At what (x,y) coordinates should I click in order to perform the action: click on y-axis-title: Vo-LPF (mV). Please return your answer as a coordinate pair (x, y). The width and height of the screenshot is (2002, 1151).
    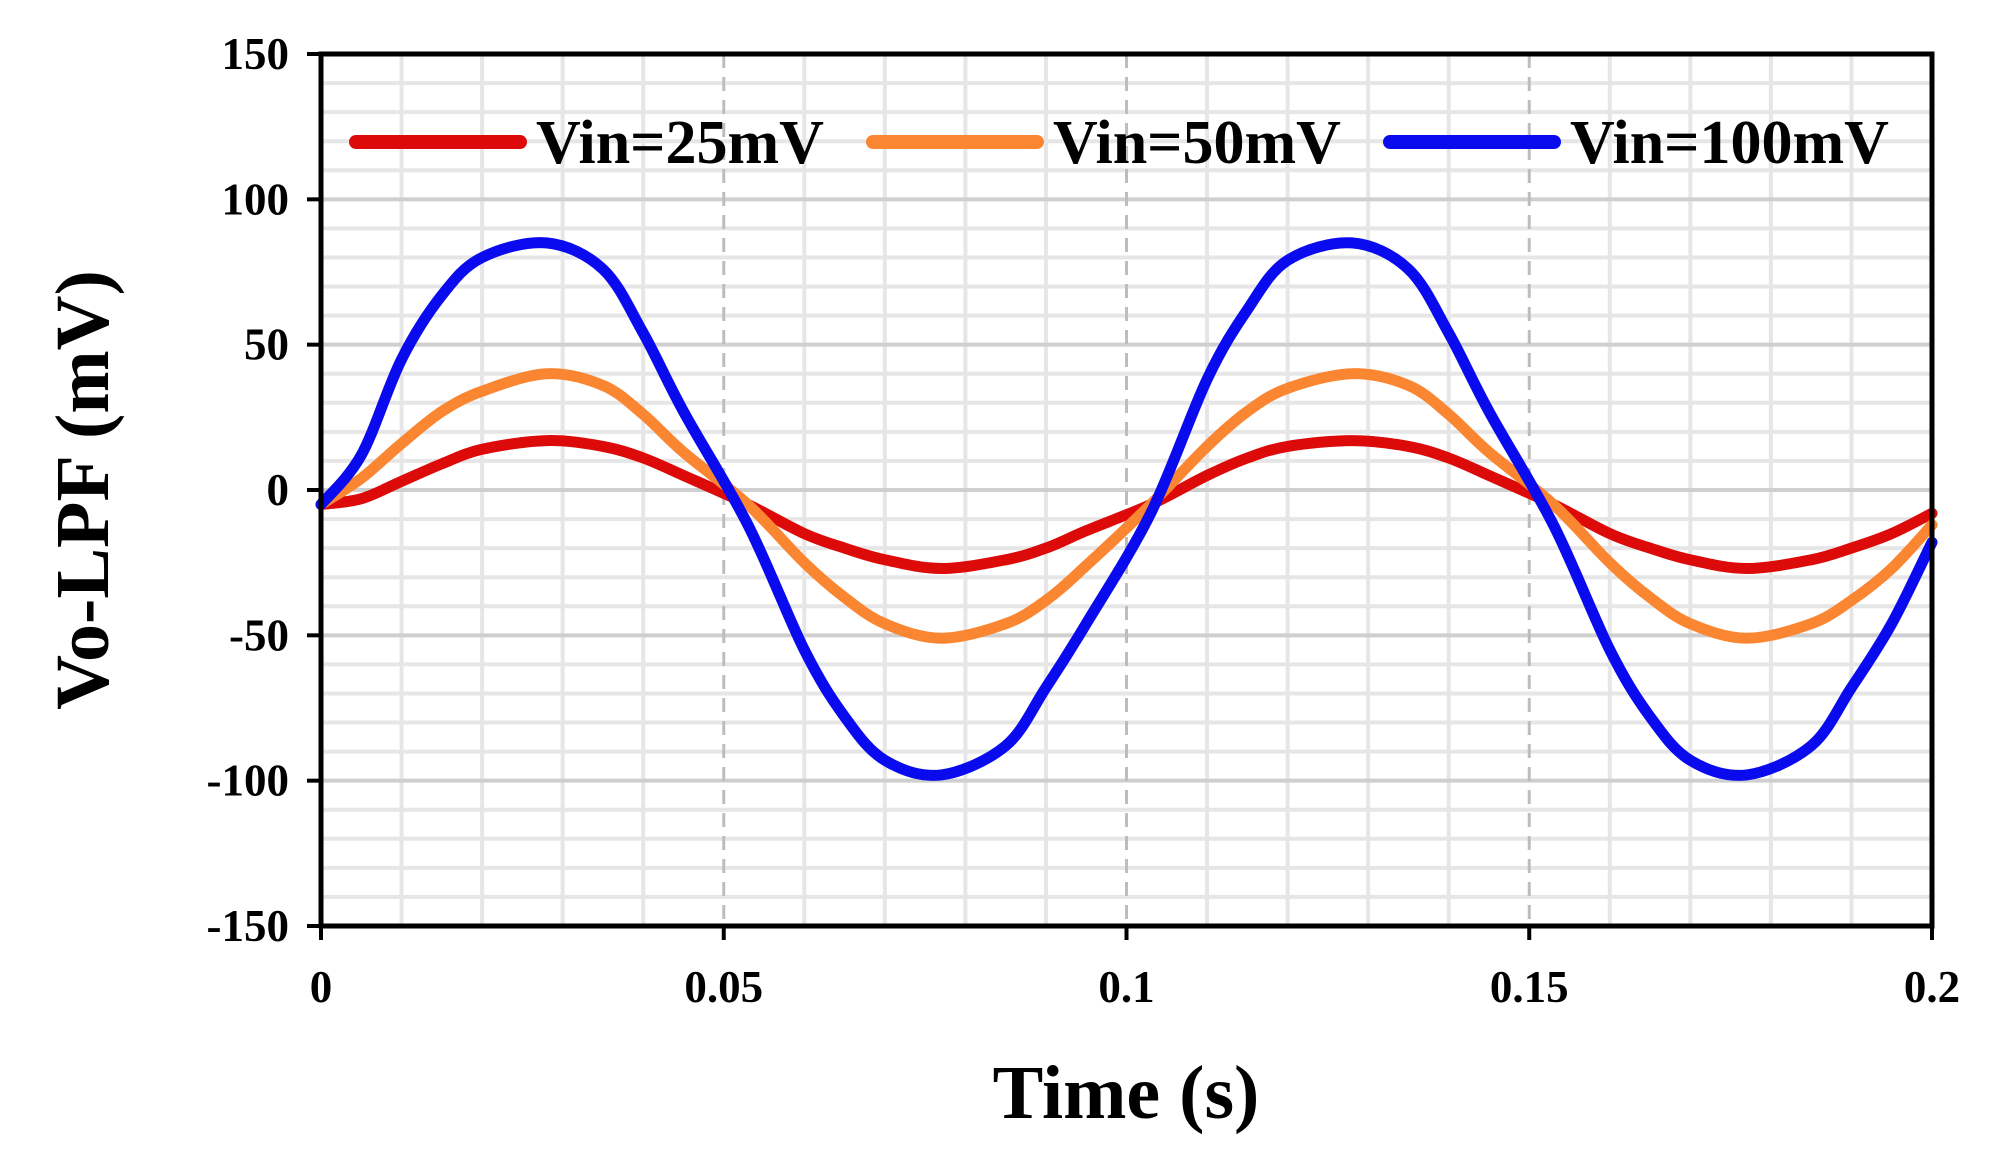
    Looking at the image, I should click on (83, 490).